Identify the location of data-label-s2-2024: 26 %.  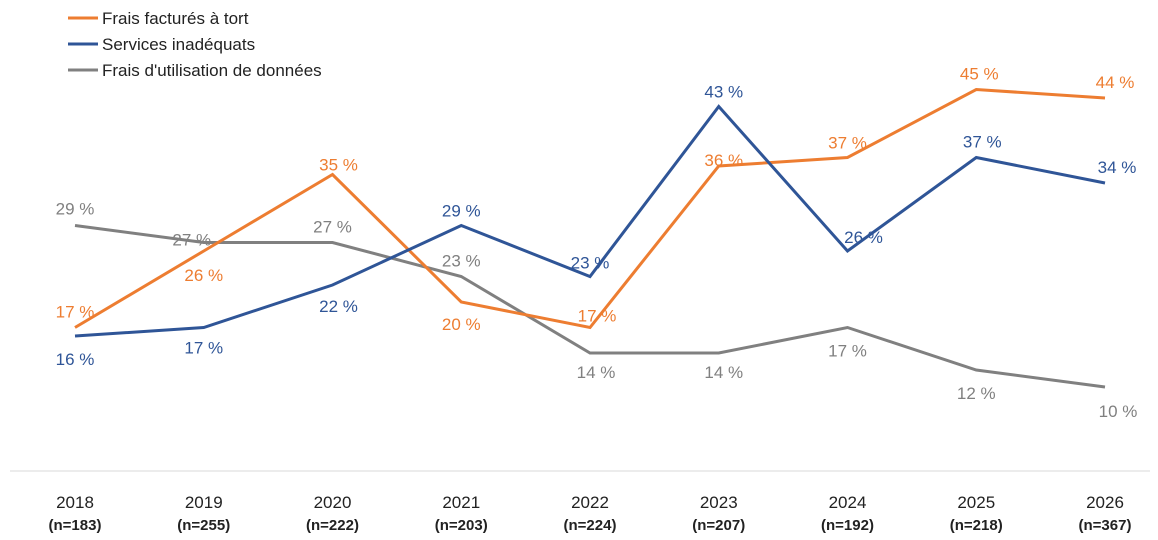
(863, 237).